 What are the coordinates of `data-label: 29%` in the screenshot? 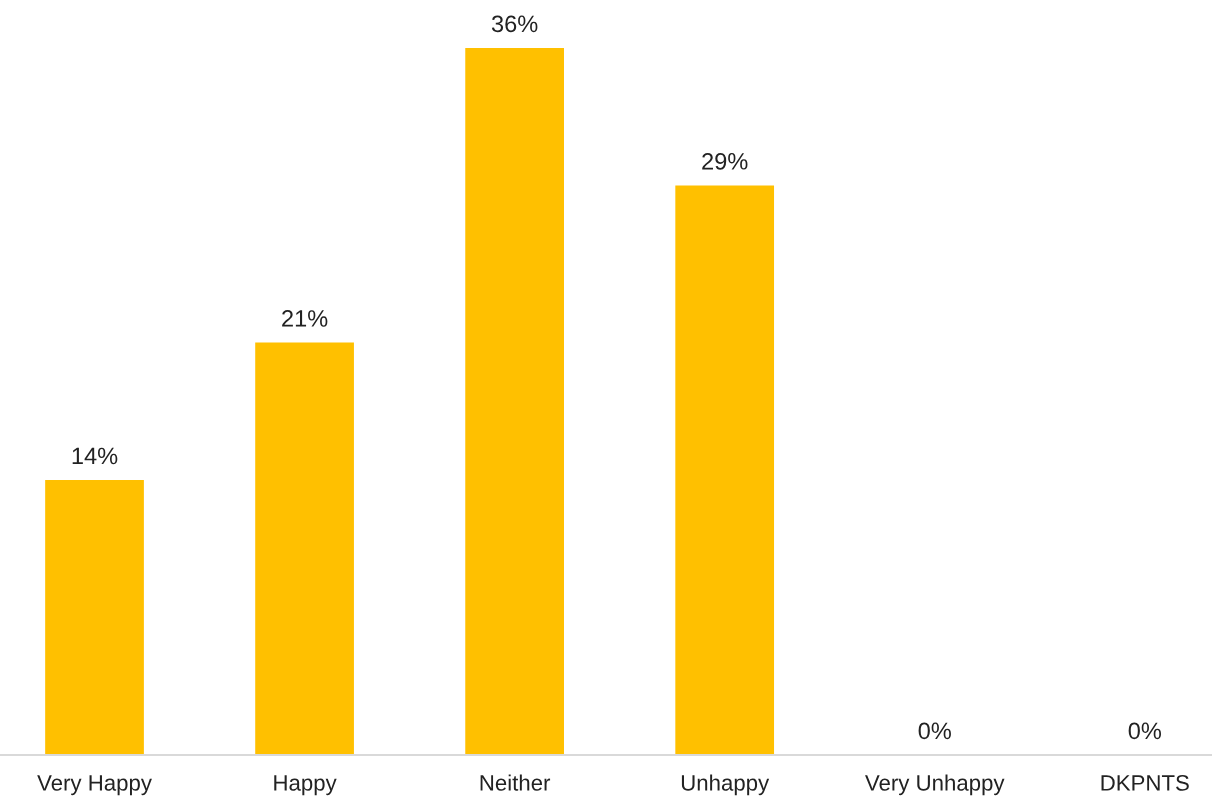 It's located at (725, 161).